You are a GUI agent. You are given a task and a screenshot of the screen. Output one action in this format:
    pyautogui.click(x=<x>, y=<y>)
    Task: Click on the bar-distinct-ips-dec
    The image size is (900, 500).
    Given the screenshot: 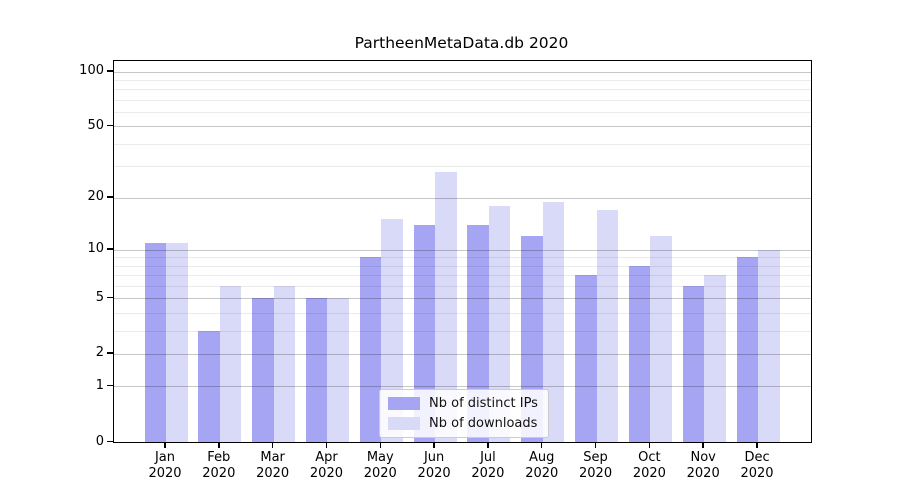 What is the action you would take?
    pyautogui.click(x=747, y=349)
    